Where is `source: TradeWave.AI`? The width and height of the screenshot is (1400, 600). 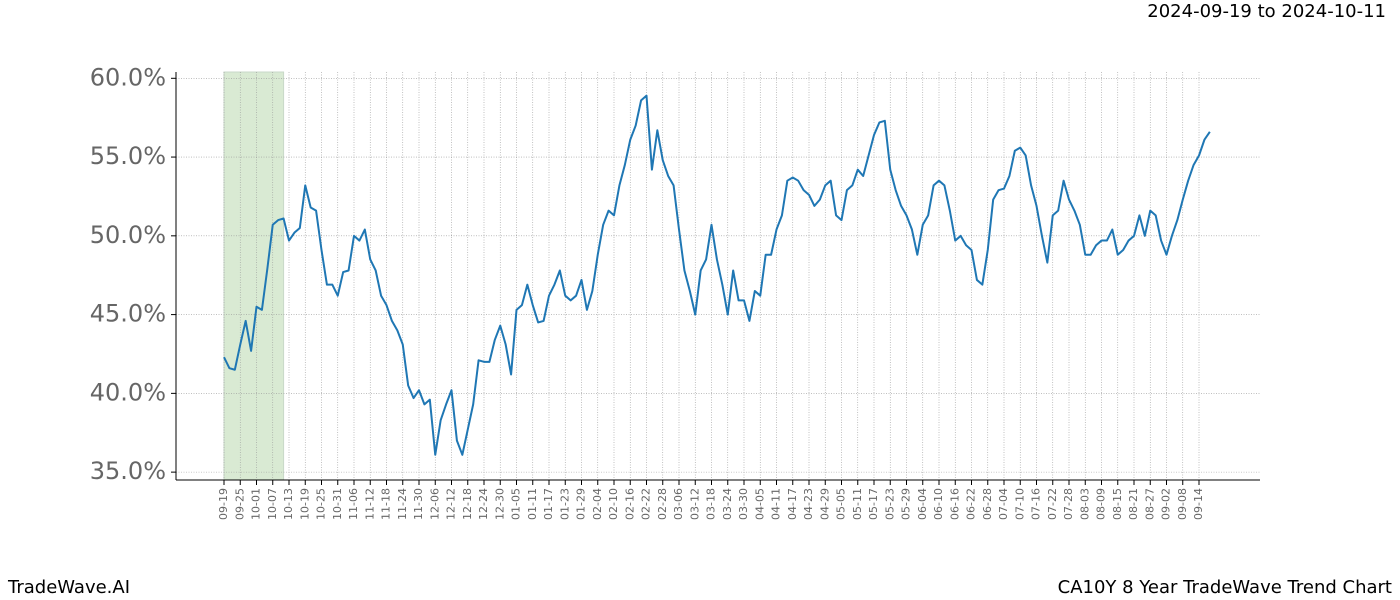
source: TradeWave.AI is located at coordinates (68, 587).